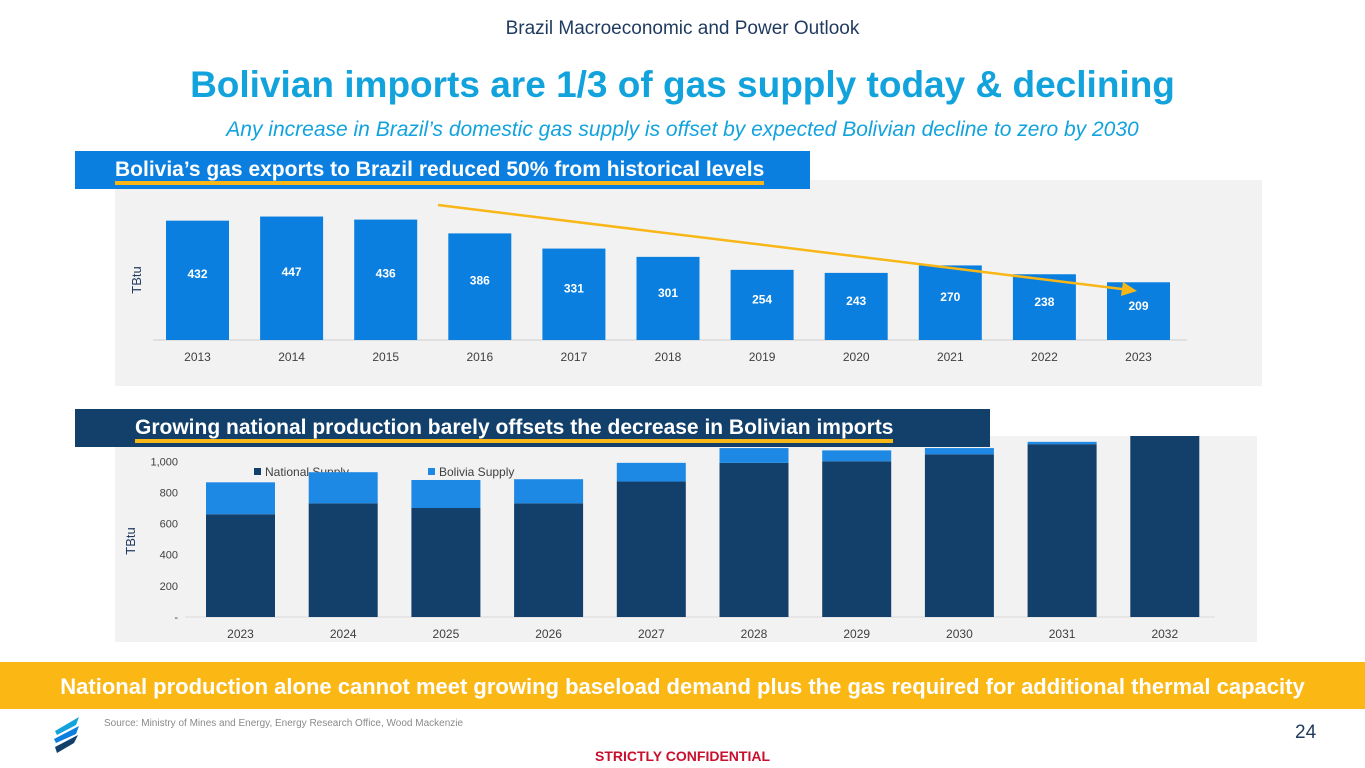  I want to click on company-logo-icon, so click(66, 735).